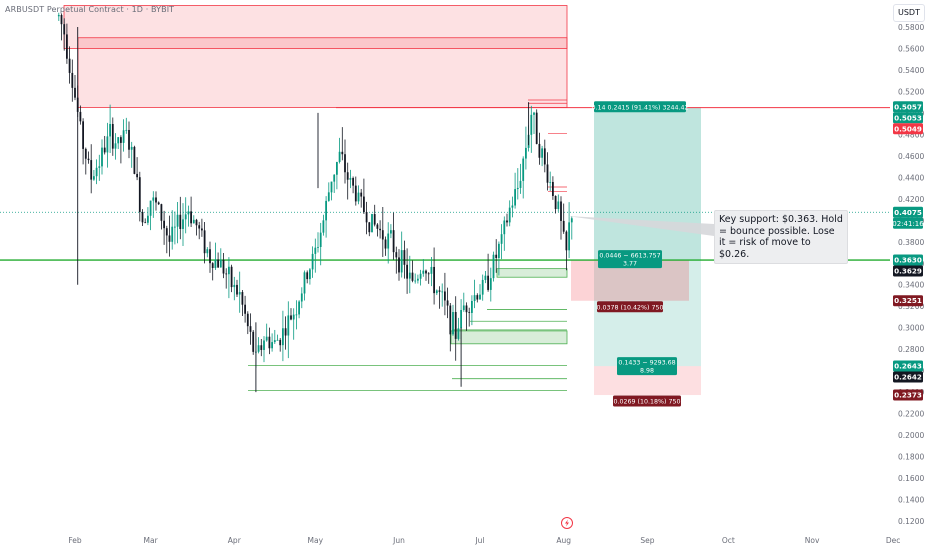  Describe the element at coordinates (567, 523) in the screenshot. I see `bolt-icon` at that location.